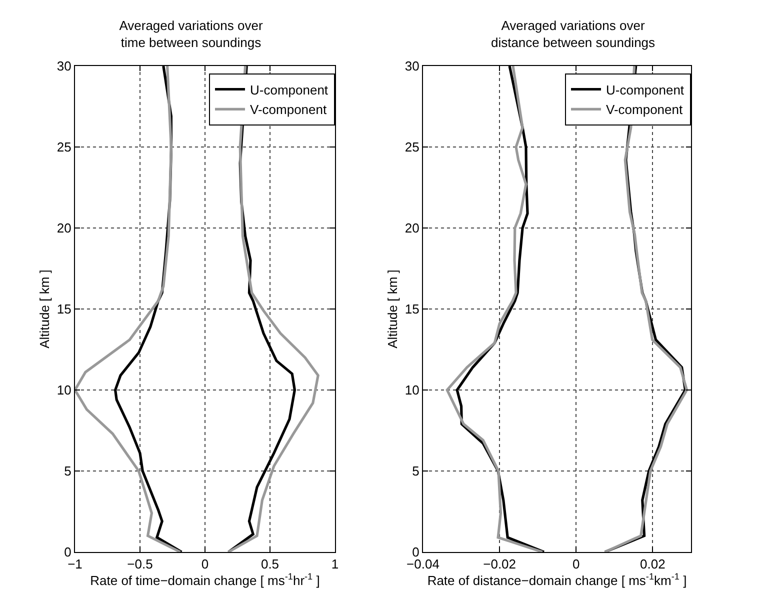  Describe the element at coordinates (140, 564) in the screenshot. I see `x-tick-label: −0.5` at that location.